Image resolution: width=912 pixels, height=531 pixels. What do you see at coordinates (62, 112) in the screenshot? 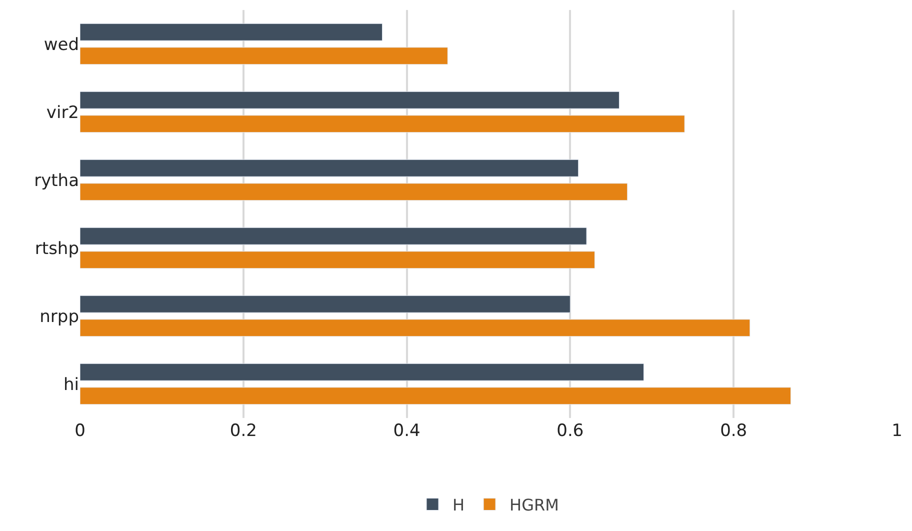
I see `y-tick-label: vir2` at bounding box center [62, 112].